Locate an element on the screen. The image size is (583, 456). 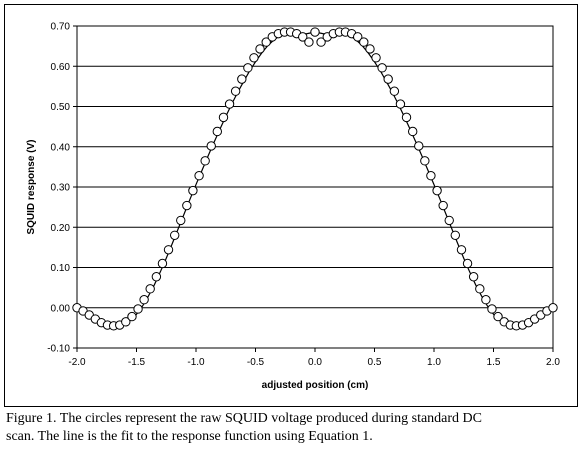
x-tick-label: -1.5 is located at coordinates (137, 362).